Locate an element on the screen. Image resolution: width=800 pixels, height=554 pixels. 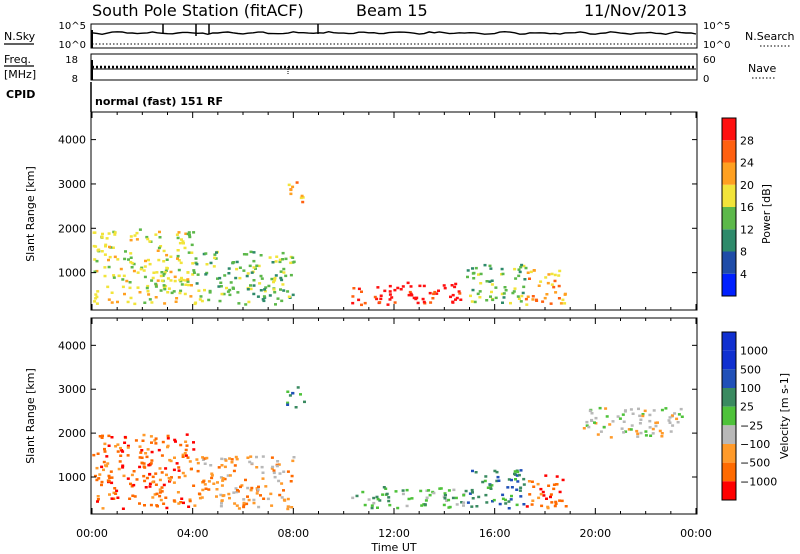
cpid-text: normal (fast) 151 RF is located at coordinates (159, 101).